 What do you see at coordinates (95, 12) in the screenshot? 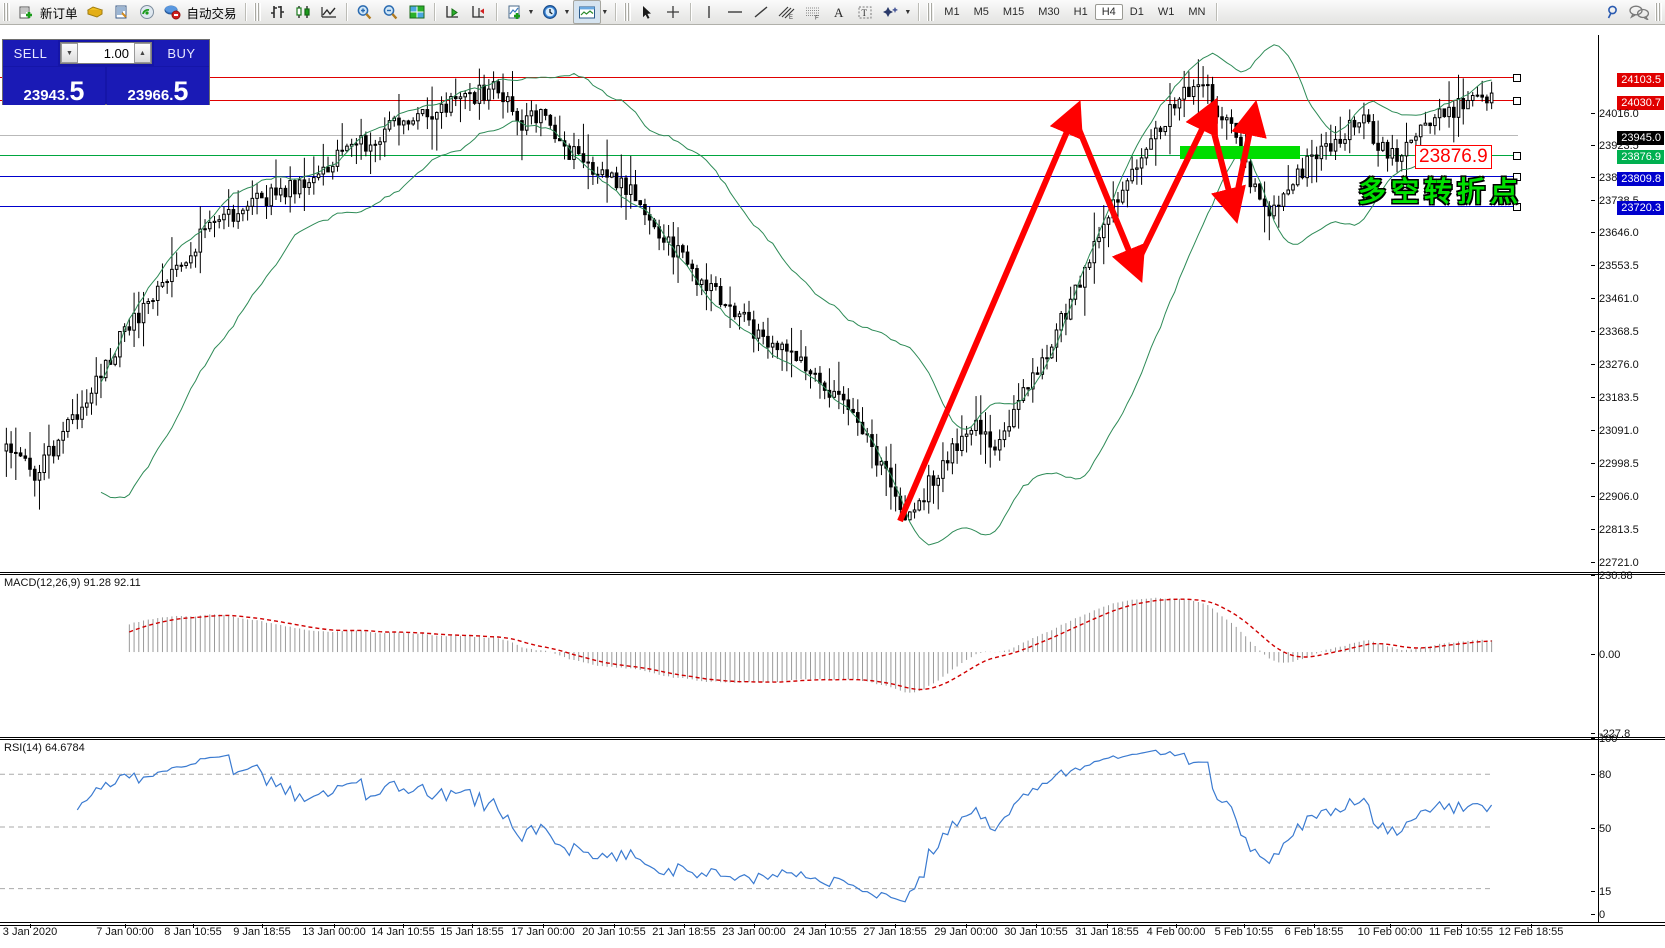
I see `expert-advisors-icon` at bounding box center [95, 12].